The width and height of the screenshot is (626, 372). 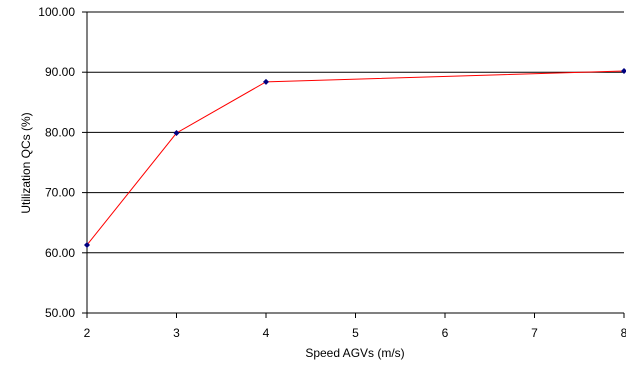 What do you see at coordinates (623, 333) in the screenshot?
I see `x-tick-label: 8` at bounding box center [623, 333].